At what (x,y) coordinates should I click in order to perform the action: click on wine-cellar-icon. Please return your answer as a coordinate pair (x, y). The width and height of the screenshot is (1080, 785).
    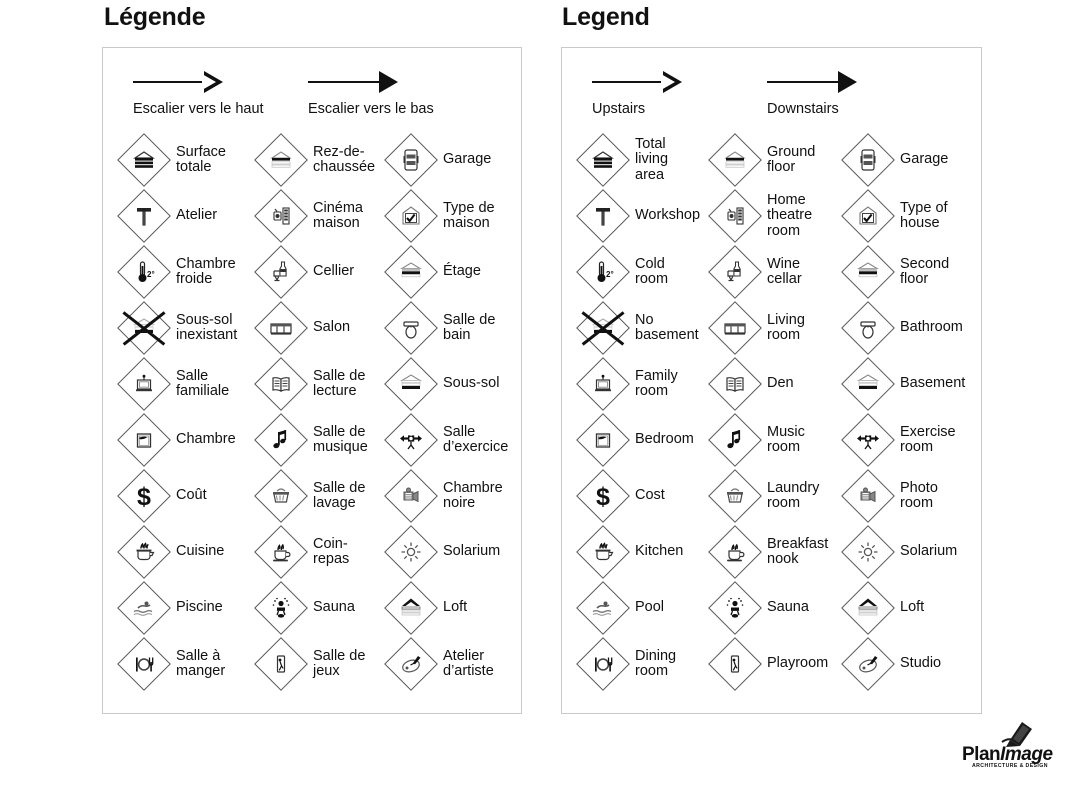
    Looking at the image, I should click on (735, 272).